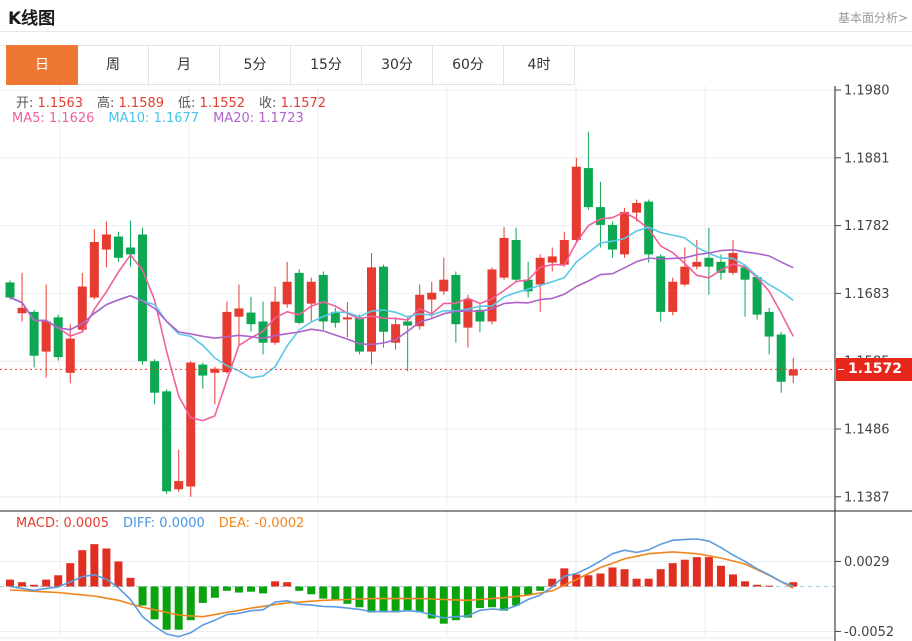 This screenshot has width=912, height=641. I want to click on price-axis-label: 1.1782, so click(867, 226).